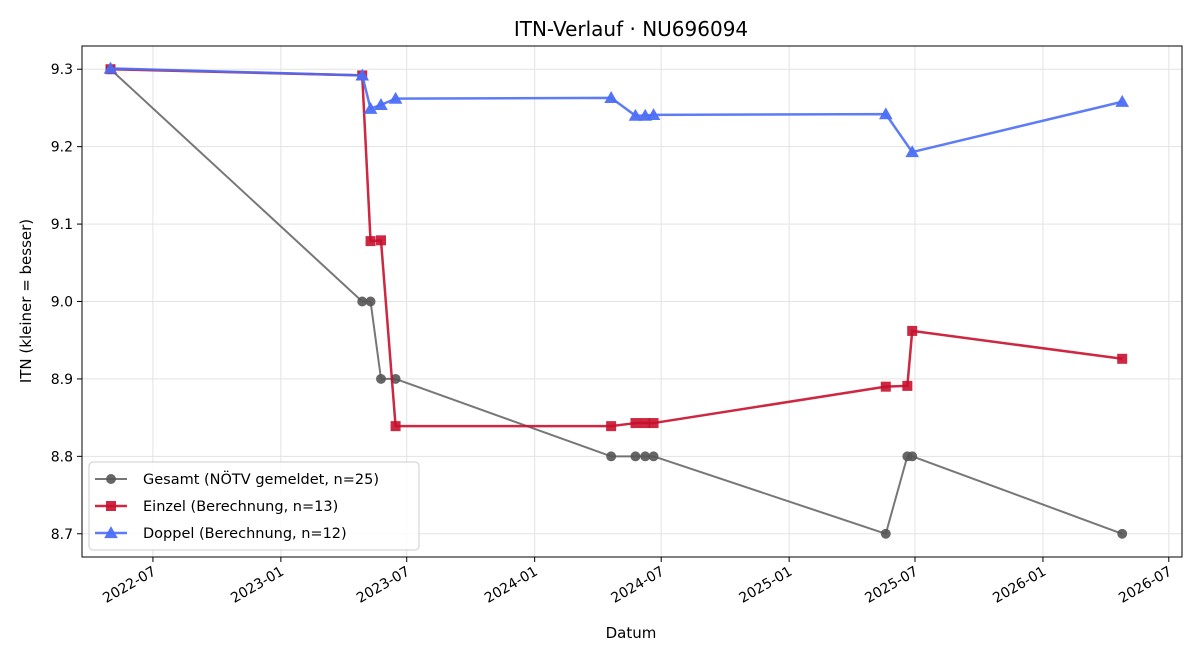 Image resolution: width=1200 pixels, height=660 pixels. Describe the element at coordinates (62, 535) in the screenshot. I see `y-tick-label: 8.7` at that location.